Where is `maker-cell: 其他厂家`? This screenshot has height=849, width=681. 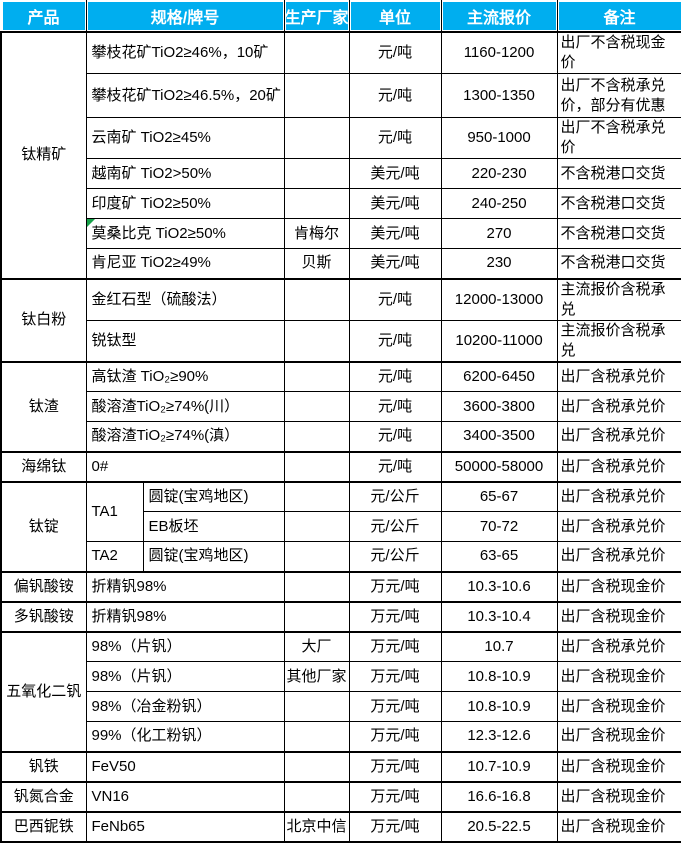
maker-cell: 其他厂家 is located at coordinates (316, 676).